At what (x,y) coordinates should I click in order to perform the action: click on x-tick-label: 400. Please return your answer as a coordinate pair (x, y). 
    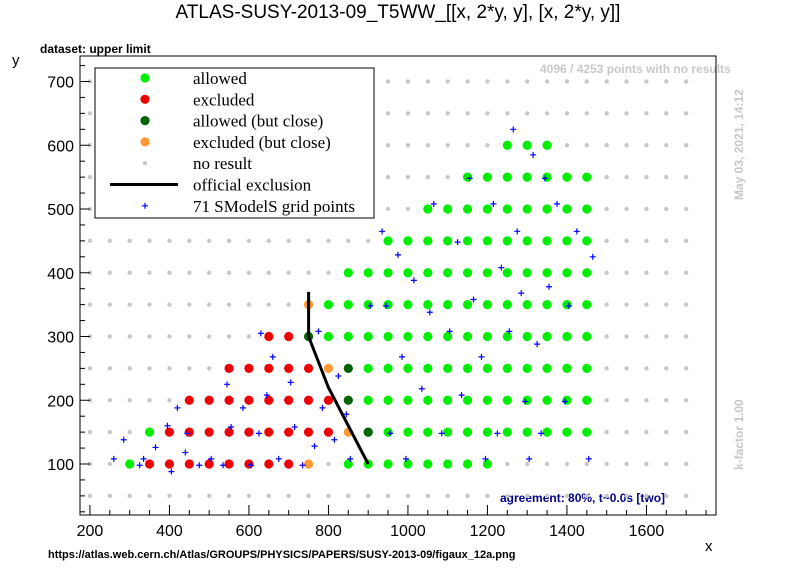
    Looking at the image, I should click on (169, 531).